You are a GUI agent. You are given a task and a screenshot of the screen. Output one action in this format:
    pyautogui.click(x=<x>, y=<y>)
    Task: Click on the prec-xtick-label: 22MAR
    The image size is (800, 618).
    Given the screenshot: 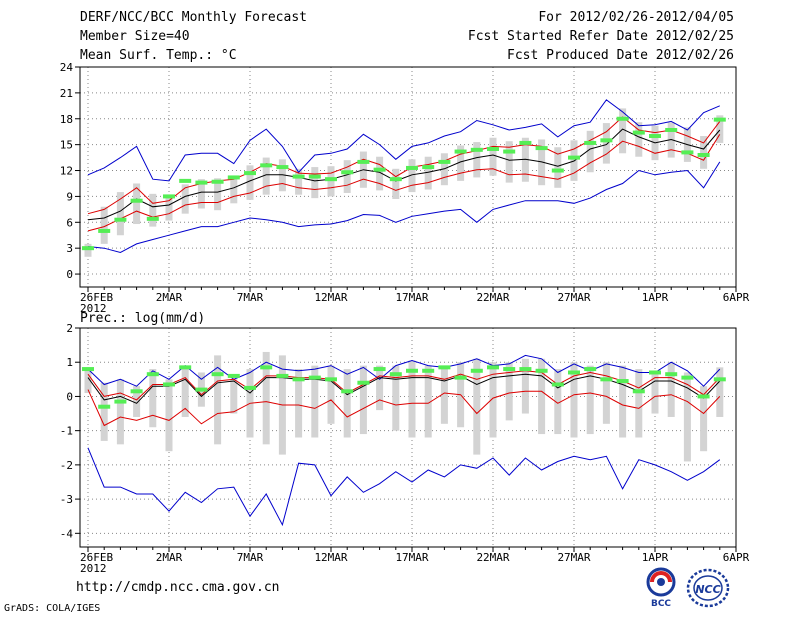 What is the action you would take?
    pyautogui.click(x=492, y=557)
    